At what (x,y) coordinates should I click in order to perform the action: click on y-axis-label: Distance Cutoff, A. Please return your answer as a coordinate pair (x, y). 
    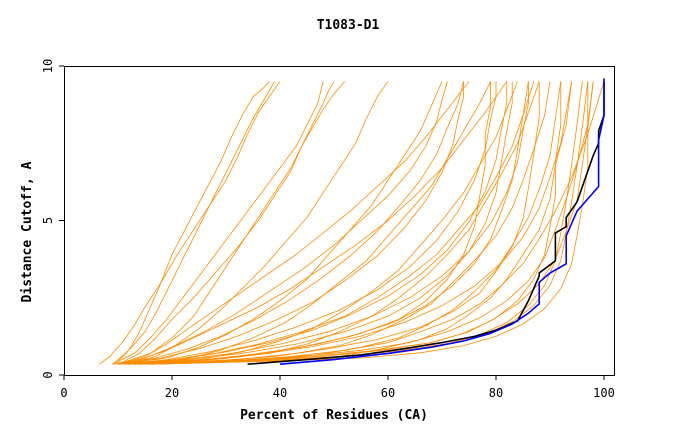
    Looking at the image, I should click on (27, 231).